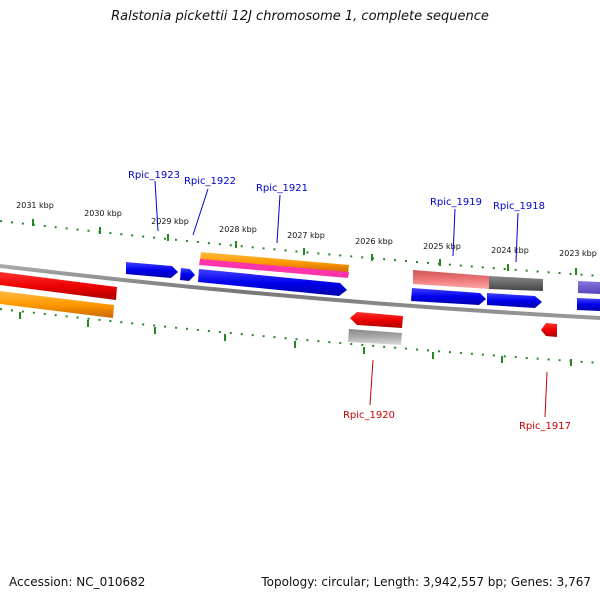 This screenshot has width=600, height=600. I want to click on tick-label: 2031 kbp, so click(35, 205).